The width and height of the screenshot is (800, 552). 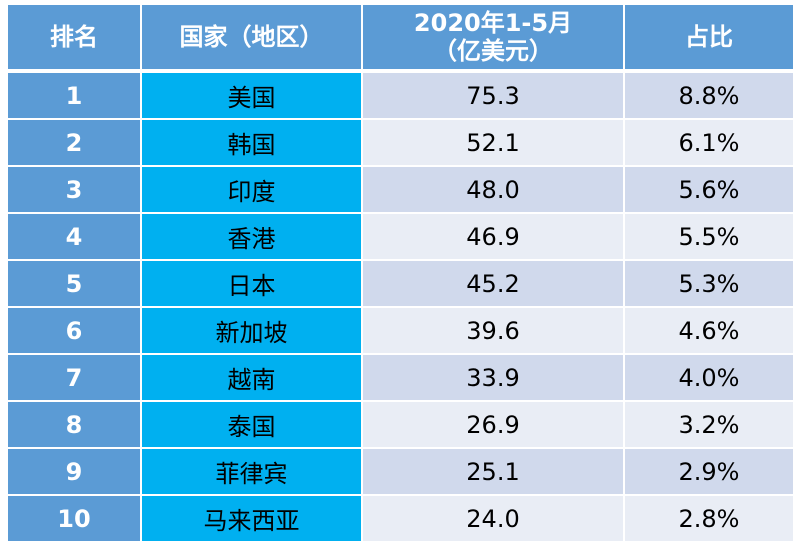 I want to click on country-cell: 韩国, so click(x=252, y=143).